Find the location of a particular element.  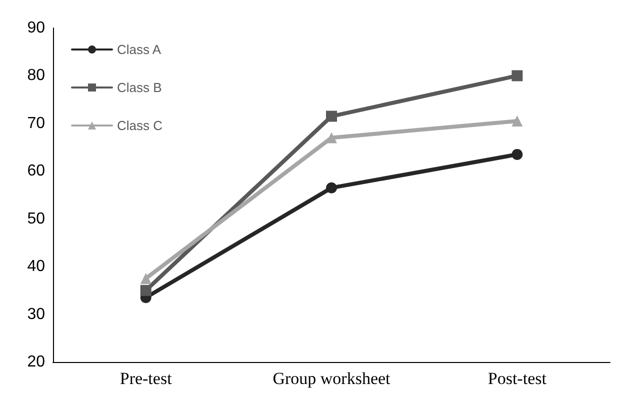

y-tick-label: 70 is located at coordinates (36, 123).